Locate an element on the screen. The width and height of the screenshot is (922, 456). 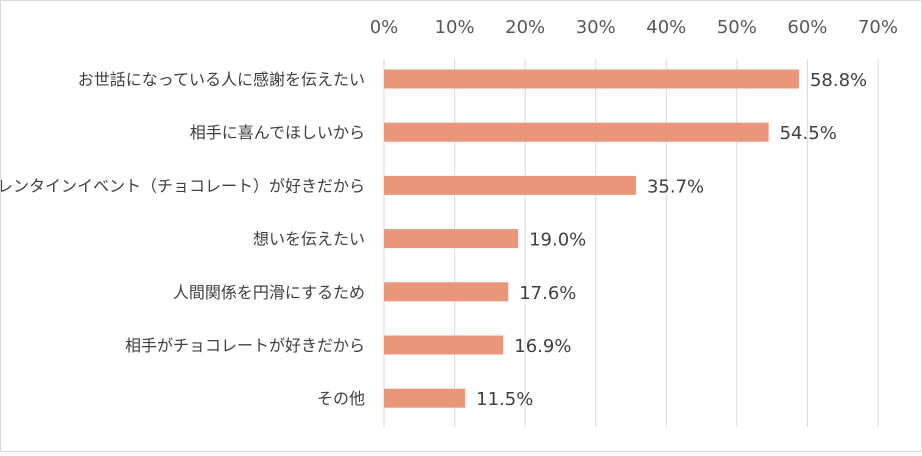
category-label: 相手に喜んでほしいから is located at coordinates (277, 132).